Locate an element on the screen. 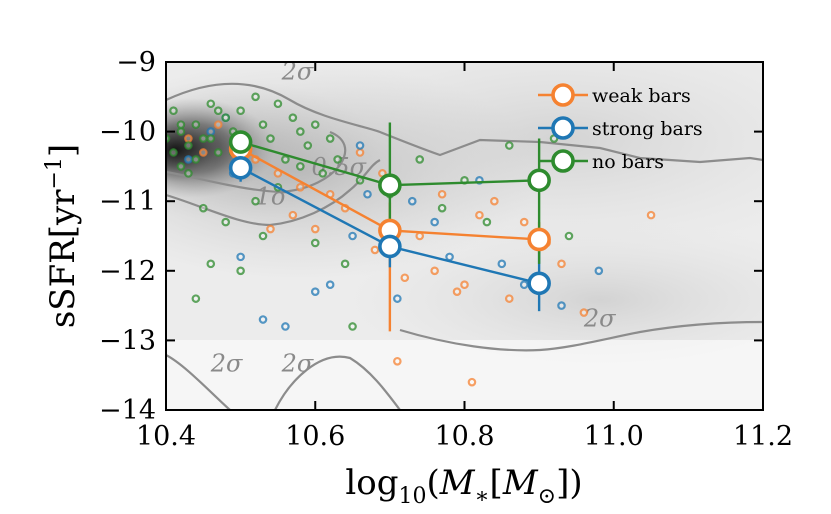 Image resolution: width=831 pixels, height=514 pixels. contour-2sigma-lower-left is located at coordinates (198, 382).